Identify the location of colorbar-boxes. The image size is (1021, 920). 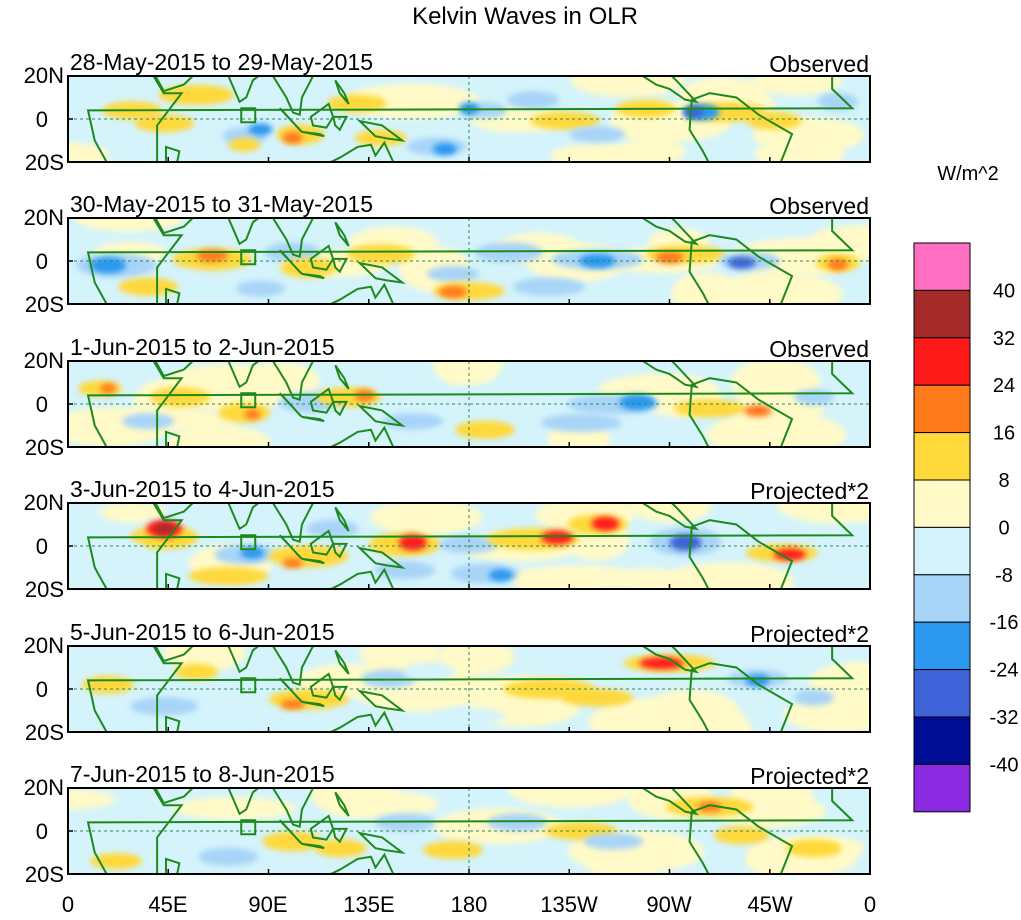
(942, 527).